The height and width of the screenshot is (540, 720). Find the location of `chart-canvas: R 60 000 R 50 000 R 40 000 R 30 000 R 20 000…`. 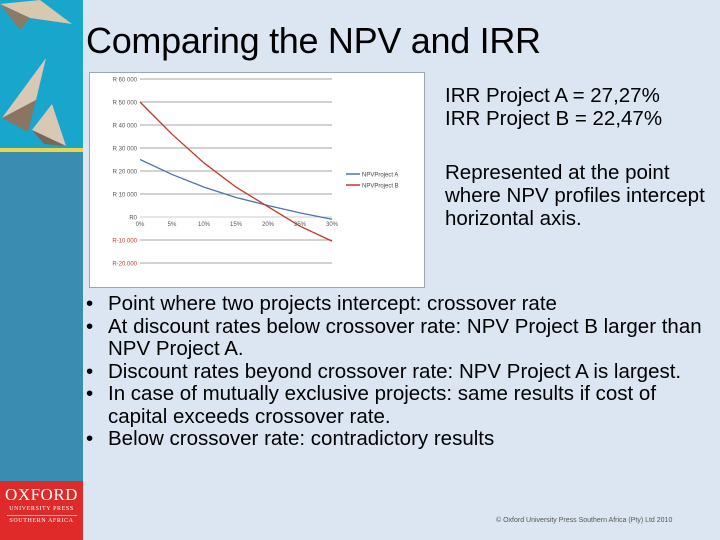

chart-canvas: R 60 000 R 50 000 R 40 000 R 30 000 R 20 000… is located at coordinates (255, 173).